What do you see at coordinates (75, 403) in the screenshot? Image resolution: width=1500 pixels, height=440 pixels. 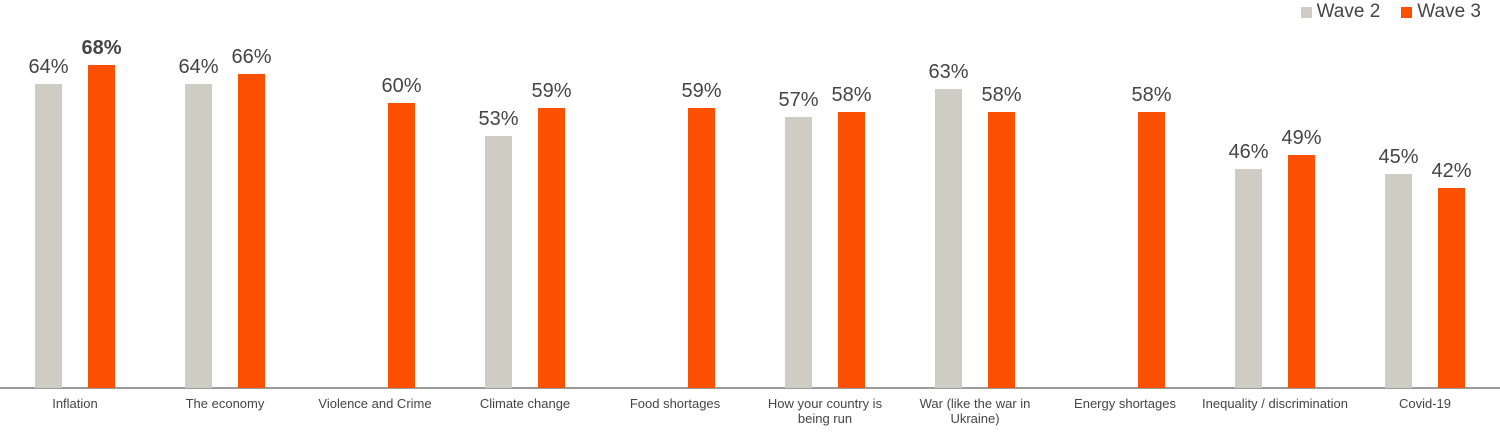 I see `category-label-inflation: Inflation` at bounding box center [75, 403].